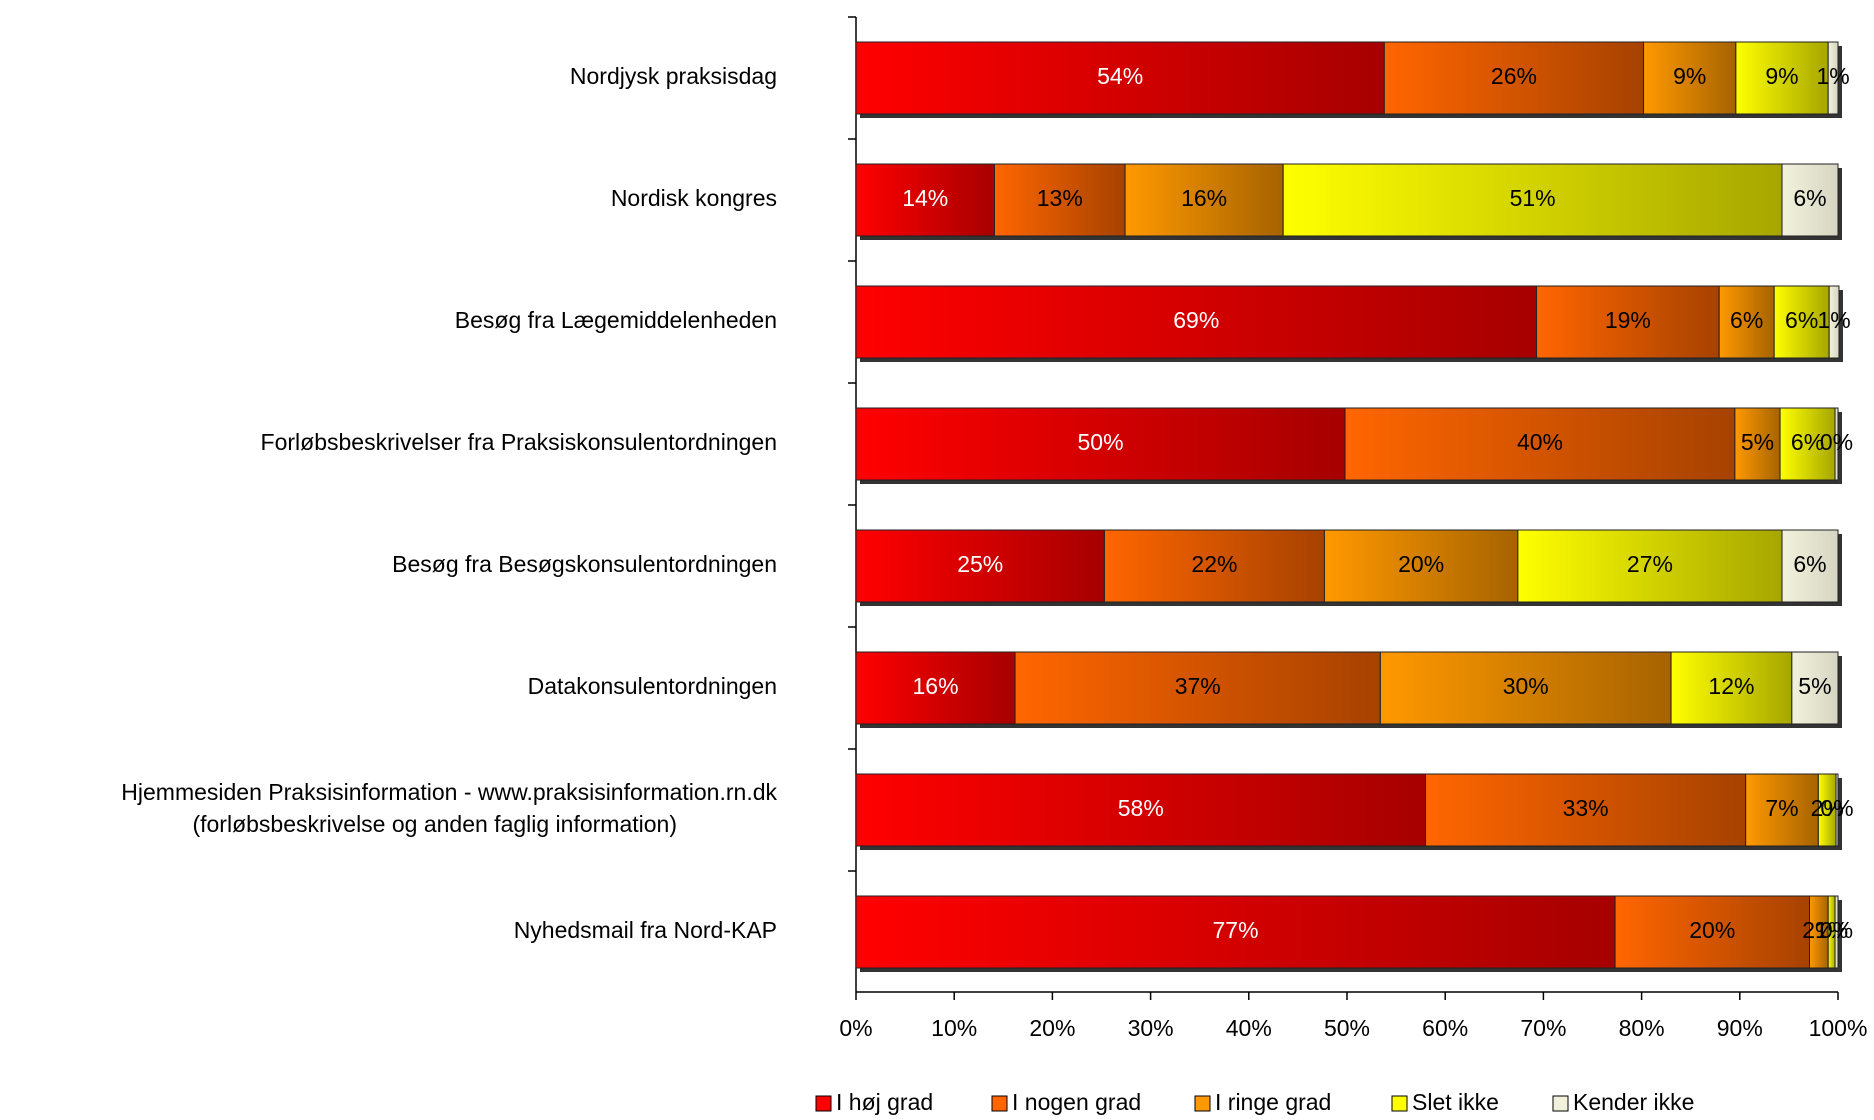 Image resolution: width=1874 pixels, height=1120 pixels. I want to click on value-label: 12%, so click(1731, 686).